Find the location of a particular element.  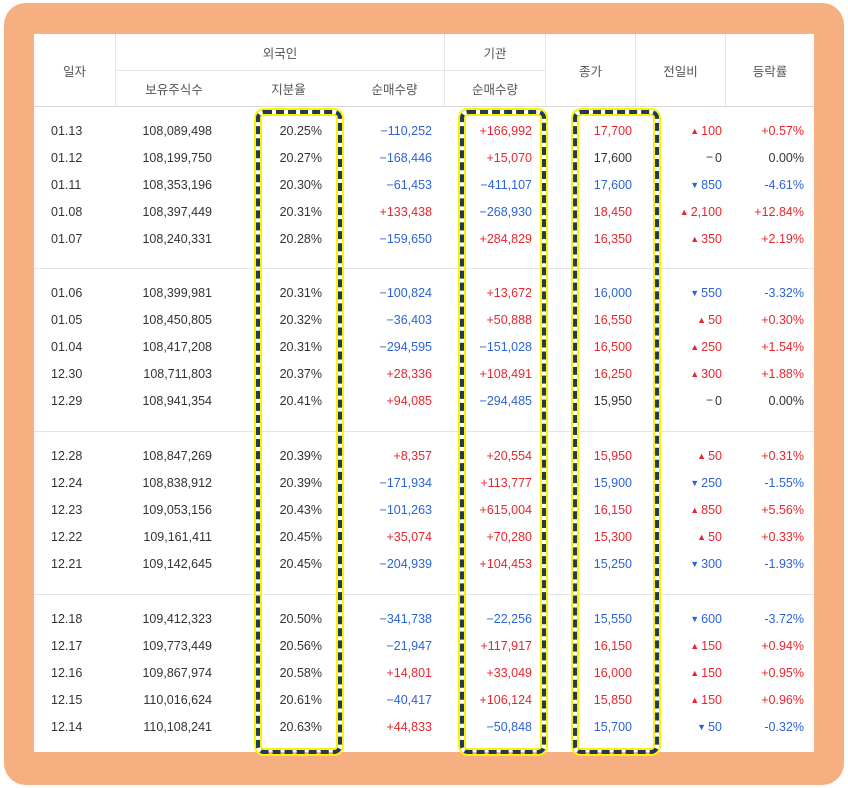

net-foreign-cell: −294,595 is located at coordinates (405, 347).